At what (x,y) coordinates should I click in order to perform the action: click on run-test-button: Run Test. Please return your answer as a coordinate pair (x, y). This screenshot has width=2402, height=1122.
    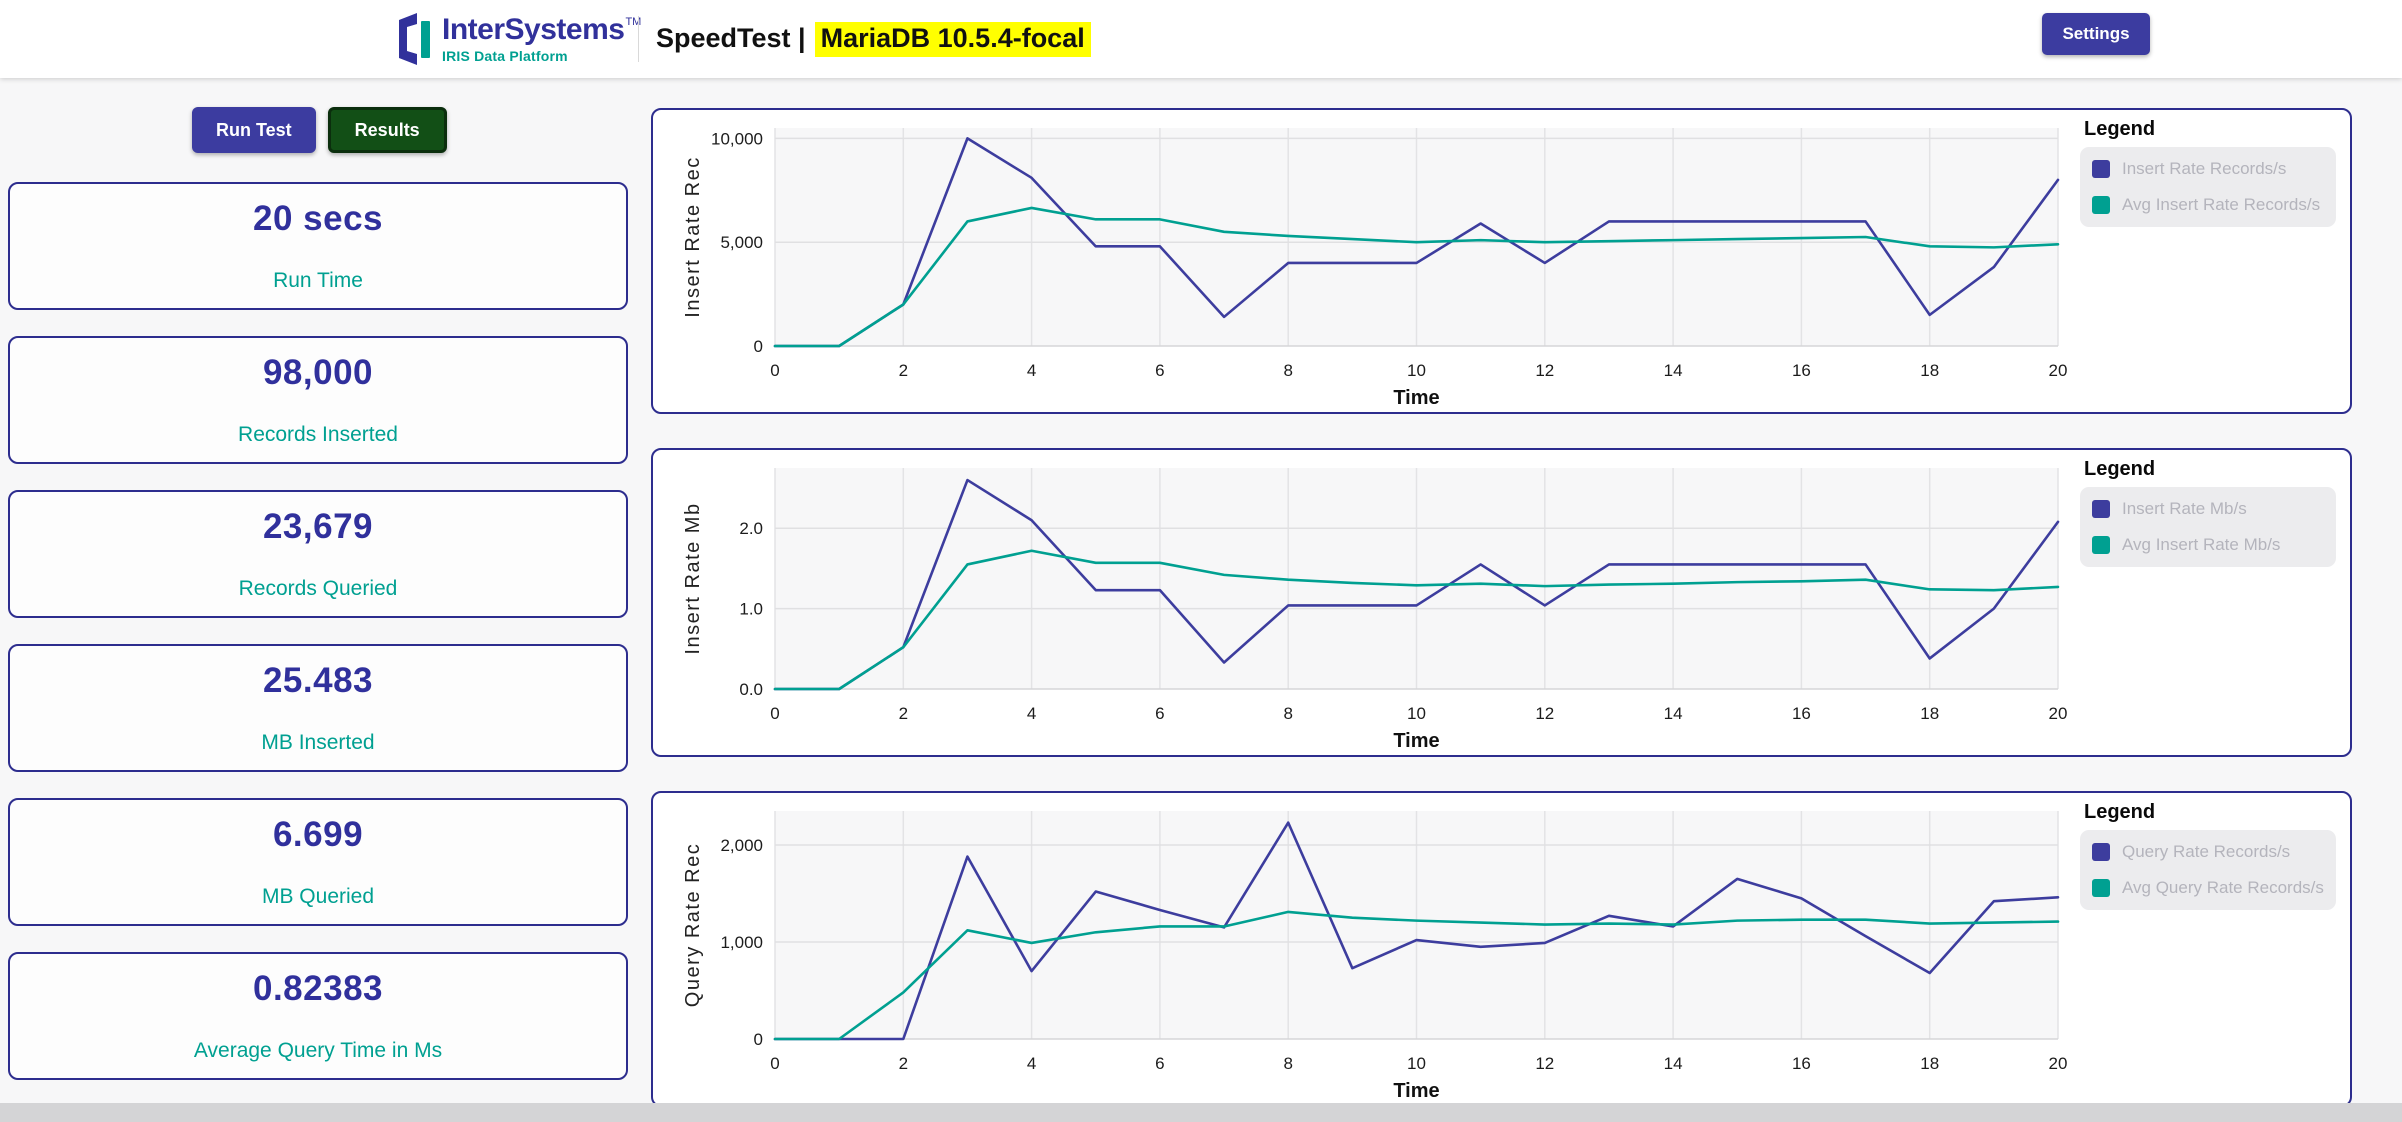
    Looking at the image, I should click on (254, 130).